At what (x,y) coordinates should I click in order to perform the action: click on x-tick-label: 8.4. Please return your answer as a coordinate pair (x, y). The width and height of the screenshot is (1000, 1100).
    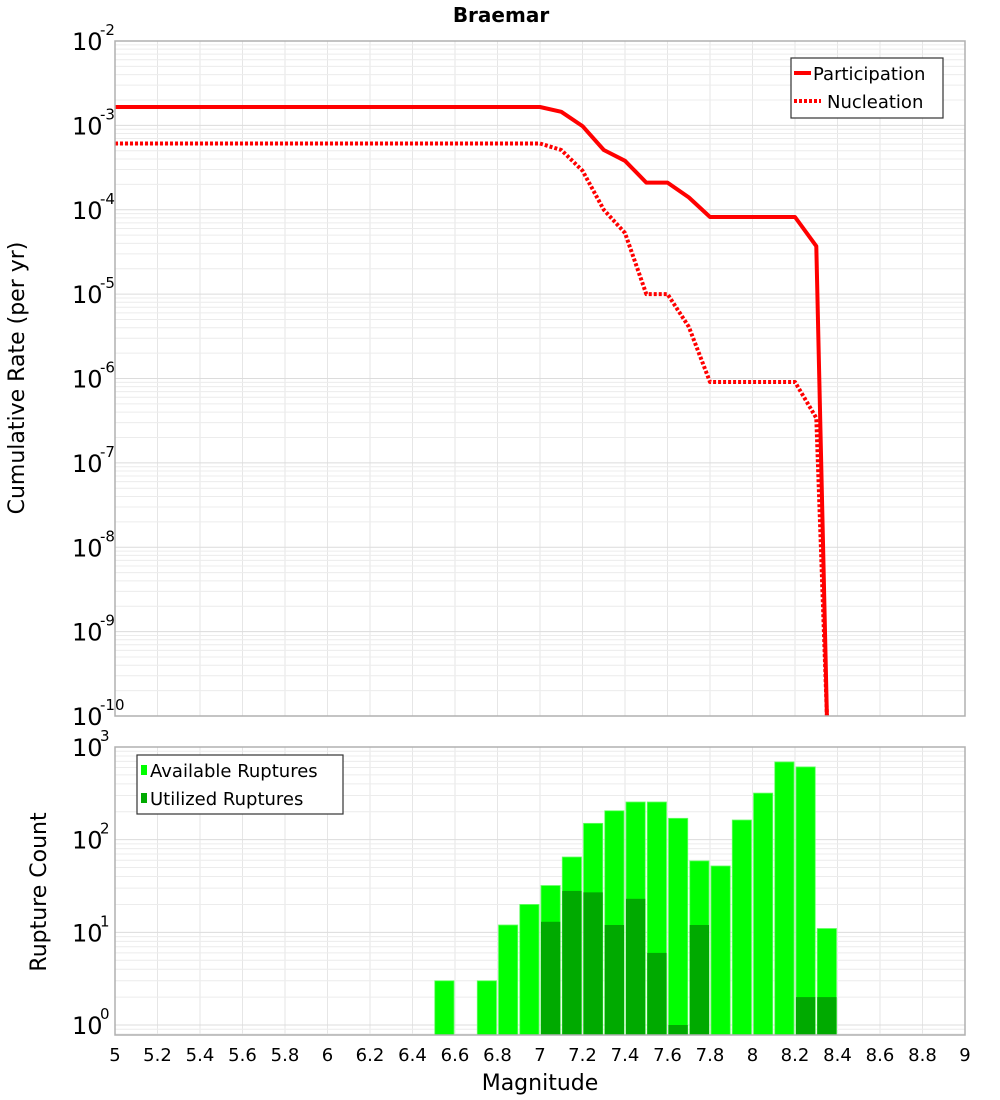
    Looking at the image, I should click on (837, 1055).